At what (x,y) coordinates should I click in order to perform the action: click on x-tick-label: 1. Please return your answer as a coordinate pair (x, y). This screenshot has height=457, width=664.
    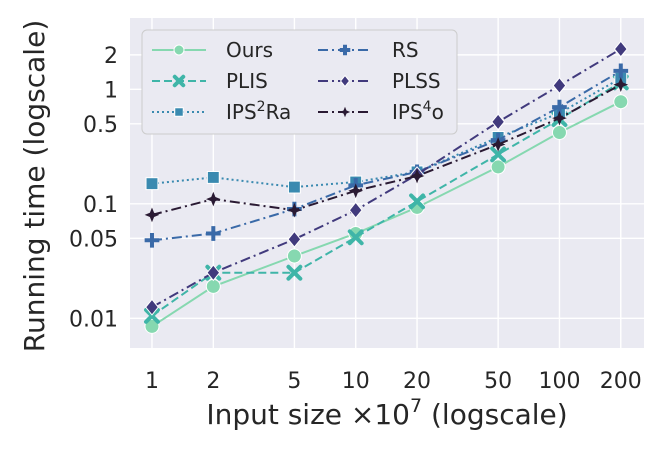
    Looking at the image, I should click on (152, 381).